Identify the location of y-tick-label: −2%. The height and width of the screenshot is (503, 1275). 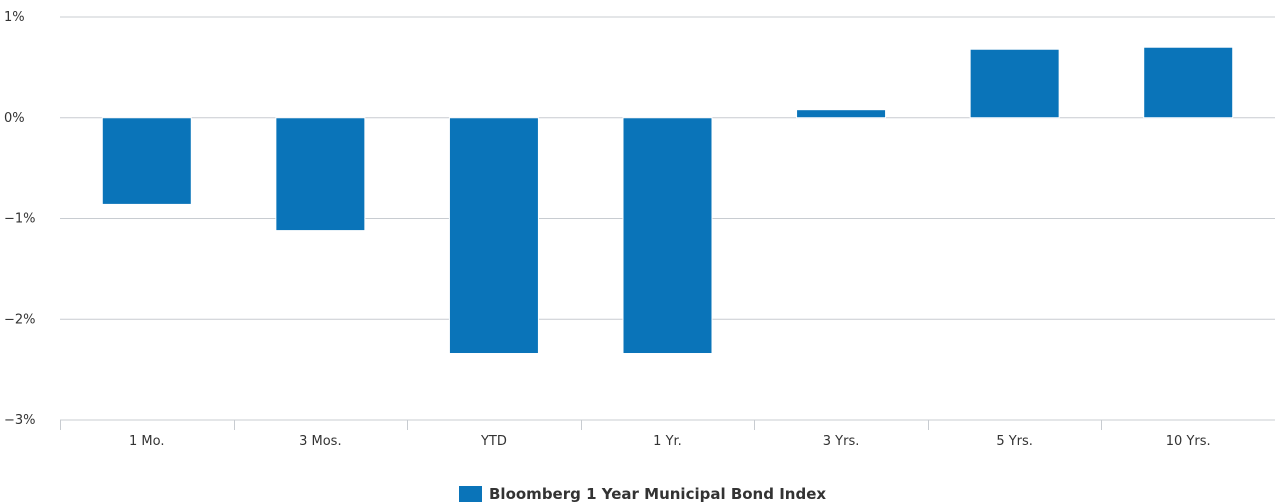
(20, 319).